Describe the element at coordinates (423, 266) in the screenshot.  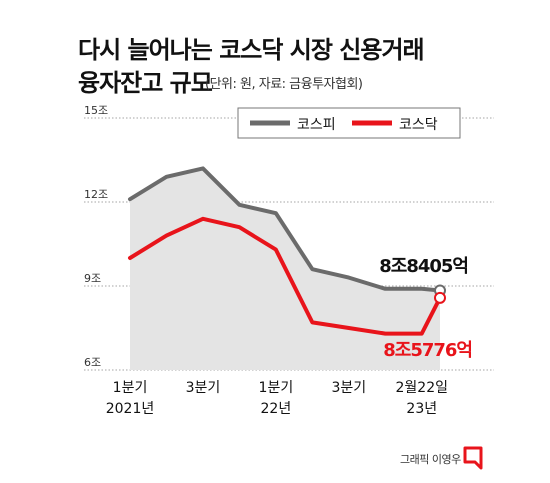
I see `callout-kospi: 8조8405억` at that location.